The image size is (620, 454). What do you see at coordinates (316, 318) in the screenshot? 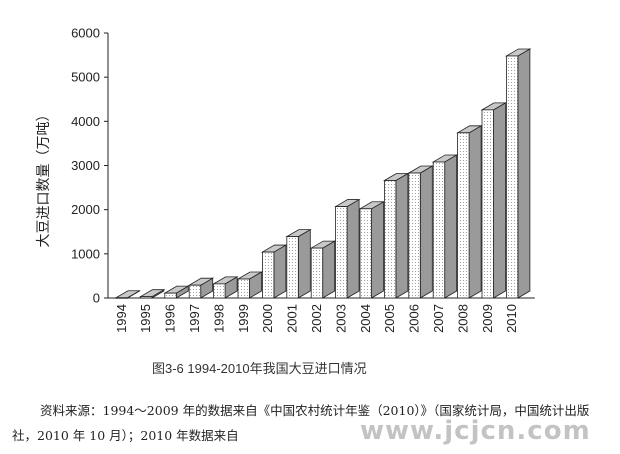
I see `x-tick-label: 2002` at bounding box center [316, 318].